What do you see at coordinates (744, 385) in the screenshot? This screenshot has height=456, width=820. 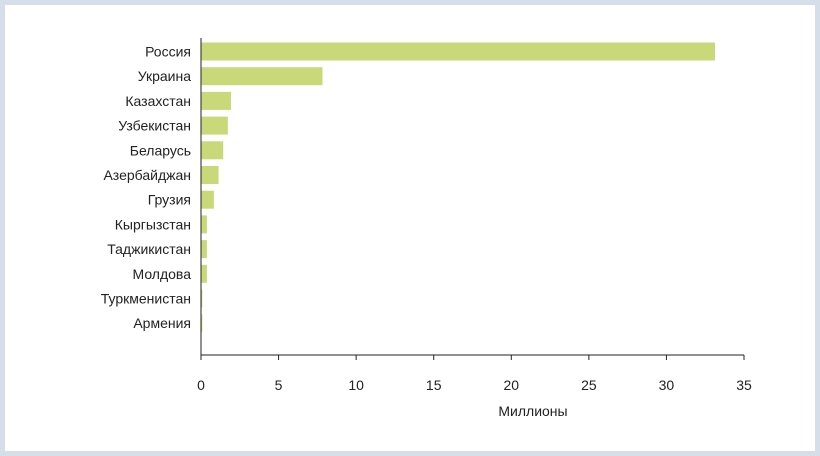 I see `x-tick-label: 35` at bounding box center [744, 385].